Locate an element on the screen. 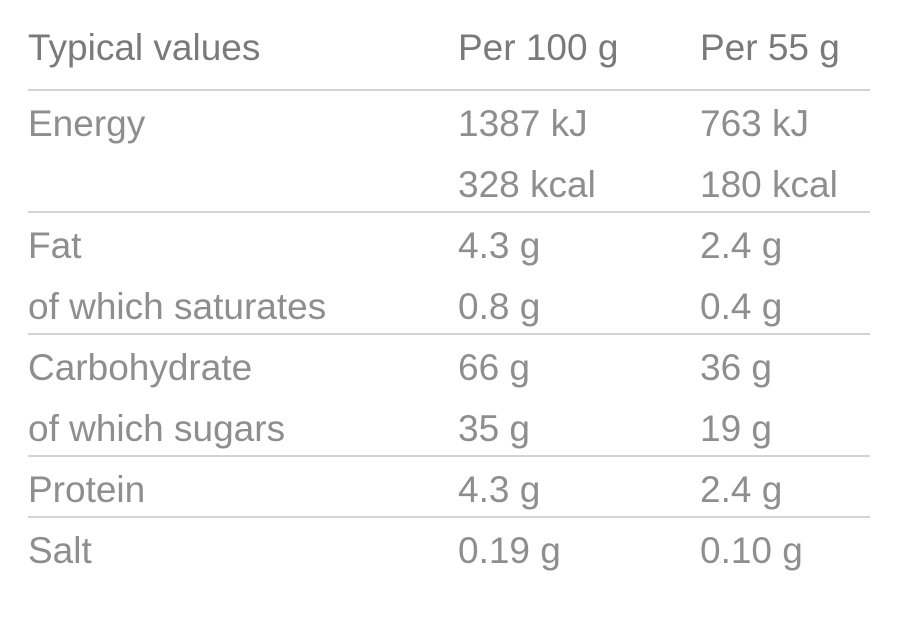 The height and width of the screenshot is (620, 900). row-label: Salt is located at coordinates (60, 550).